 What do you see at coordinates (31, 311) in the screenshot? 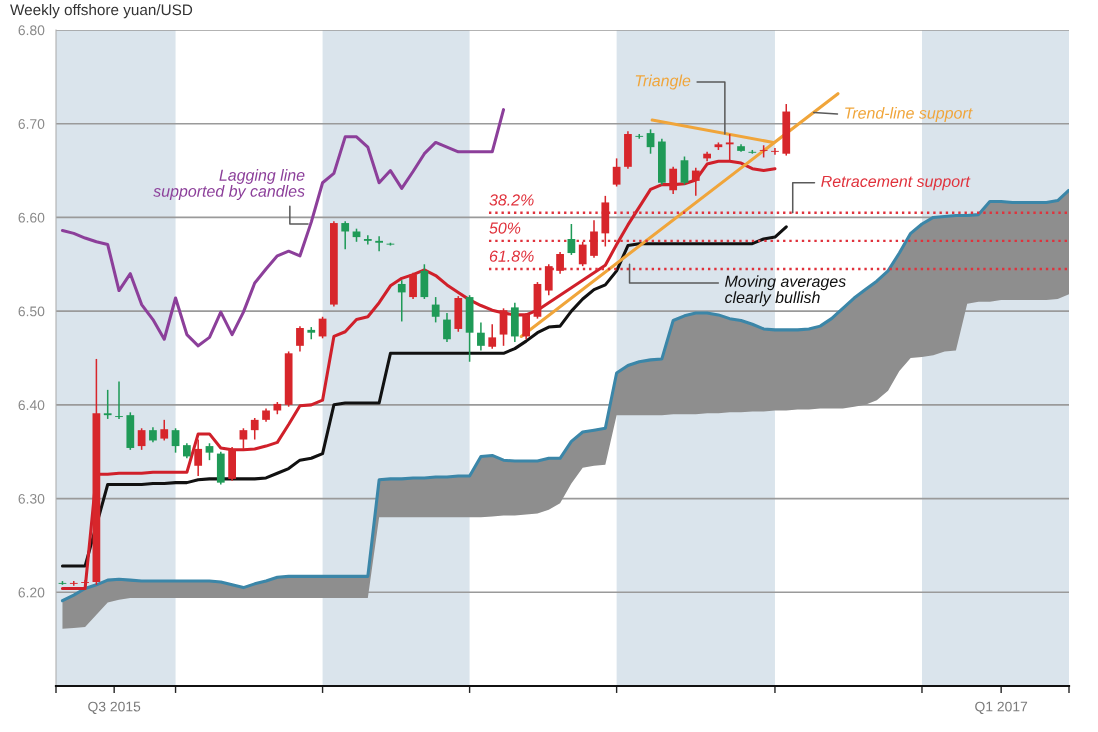
I see `y-tick-label: 6.50` at bounding box center [31, 311].